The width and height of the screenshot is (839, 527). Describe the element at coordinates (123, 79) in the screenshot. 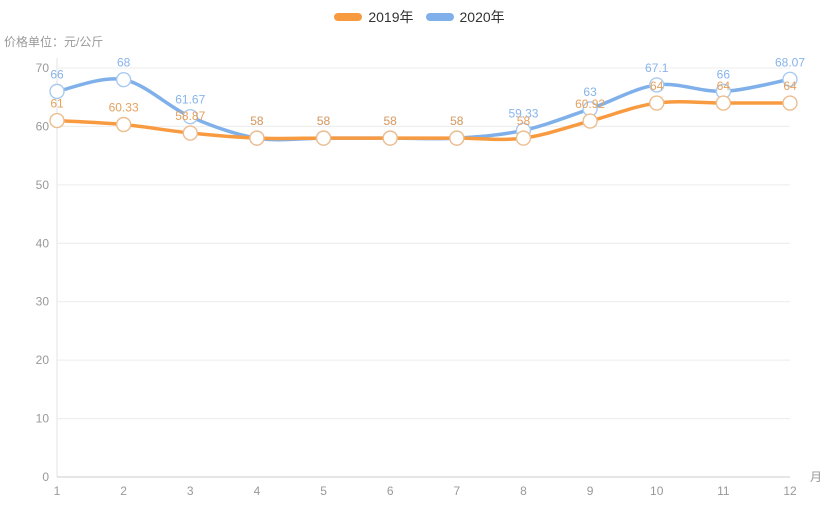

I see `data-point-2020年-2` at that location.